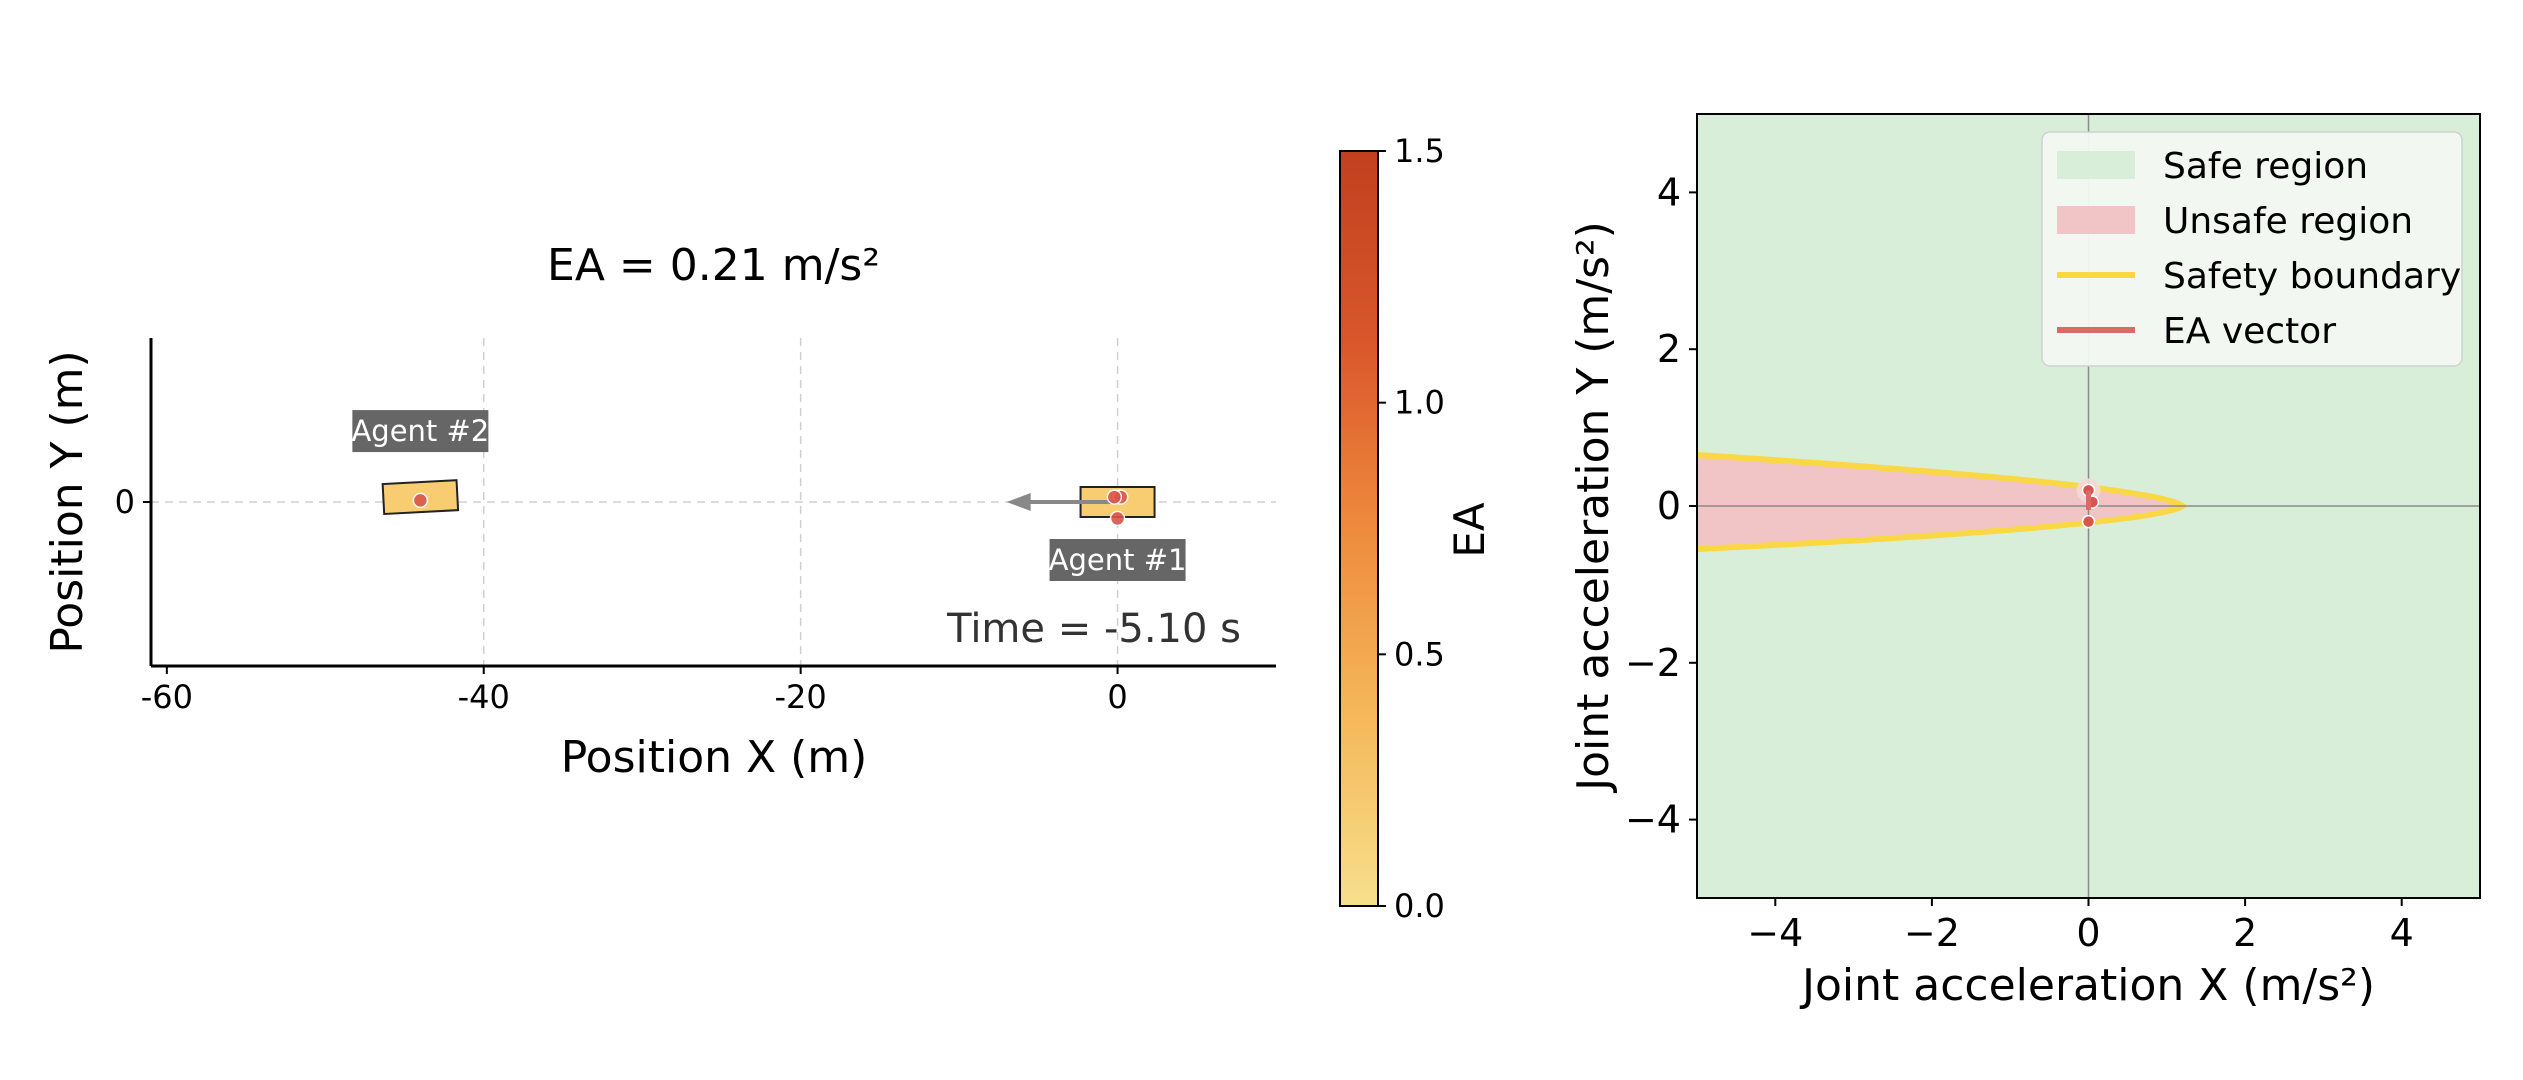 The width and height of the screenshot is (2523, 1080). I want to click on x-axis-label: Joint acceleration X (m/s²), so click(2087, 985).